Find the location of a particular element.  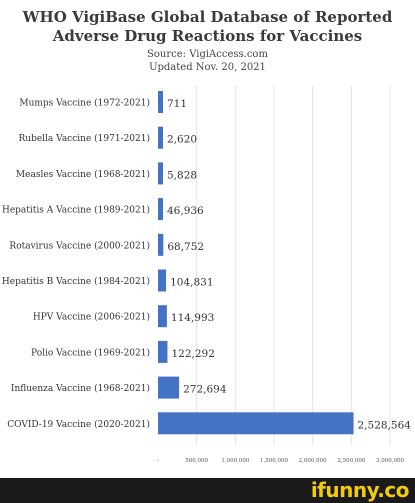

category-label: Polio Vaccine (1969-2021) is located at coordinates (90, 352).